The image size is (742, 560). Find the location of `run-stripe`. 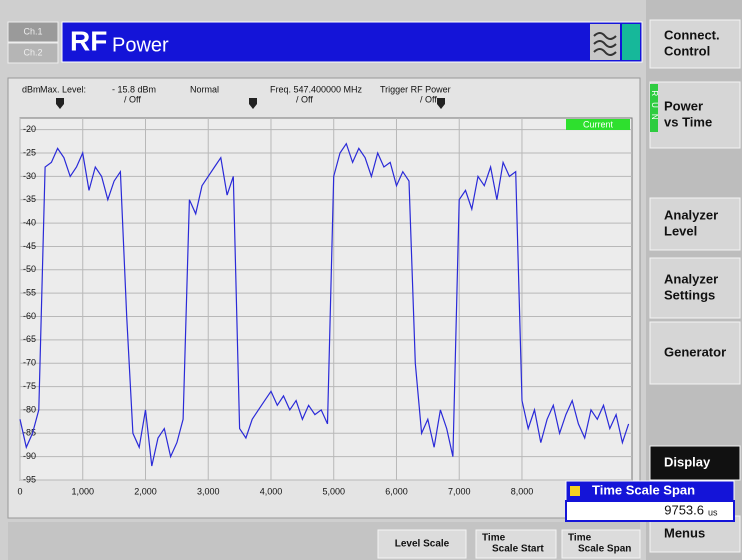

run-stripe is located at coordinates (654, 108).